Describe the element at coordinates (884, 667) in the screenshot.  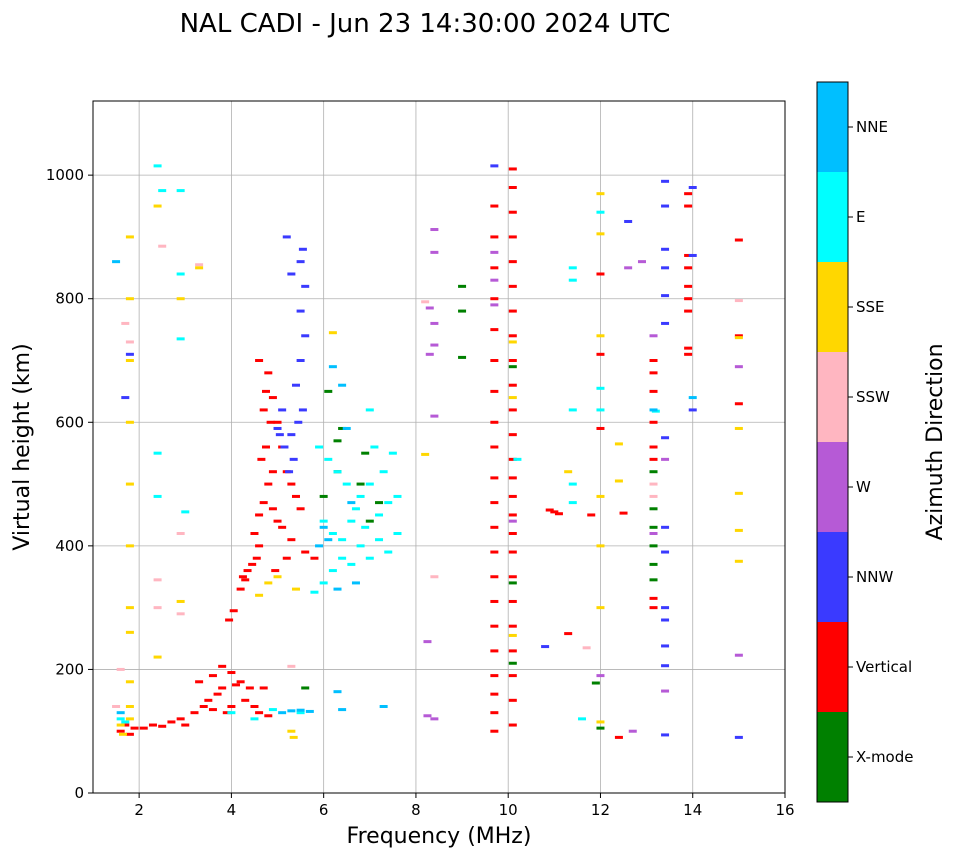
I see `colorbar-label: Vertical` at that location.